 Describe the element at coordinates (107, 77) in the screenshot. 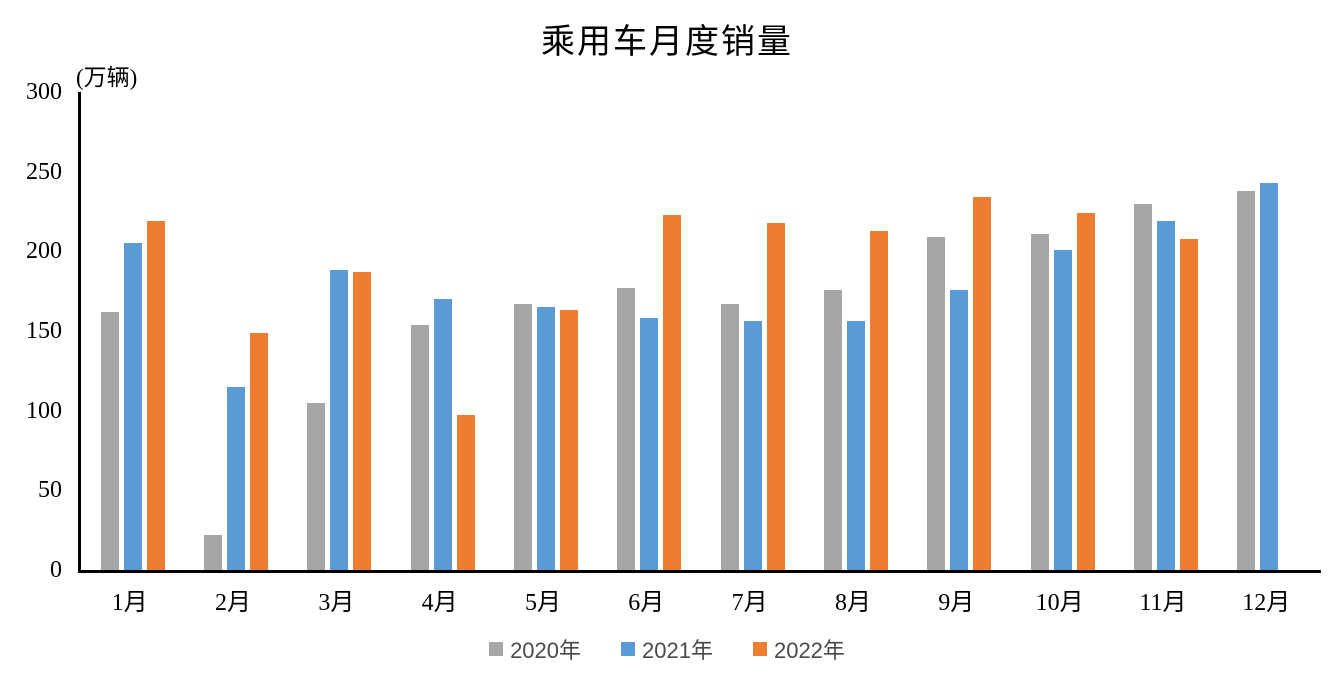

I see `y-axis-unit-label: (万辆)` at that location.